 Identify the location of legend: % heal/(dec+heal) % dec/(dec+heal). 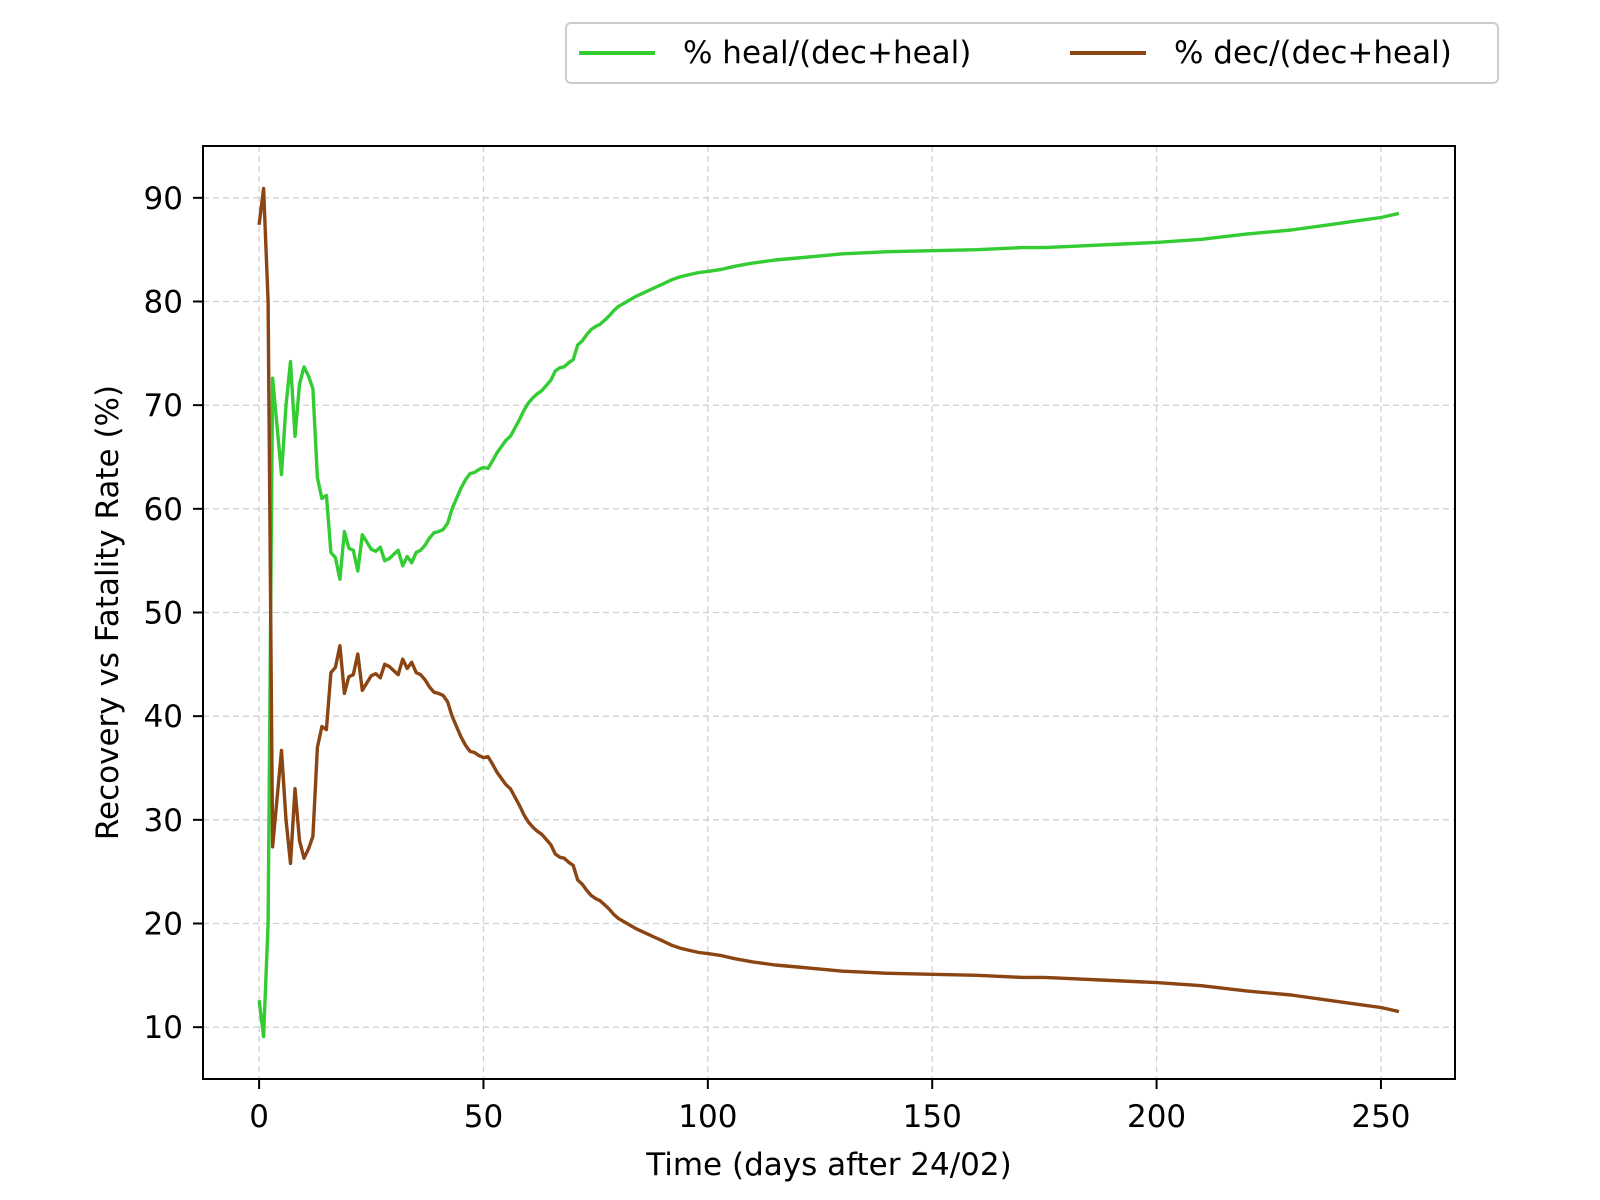
(1032, 53).